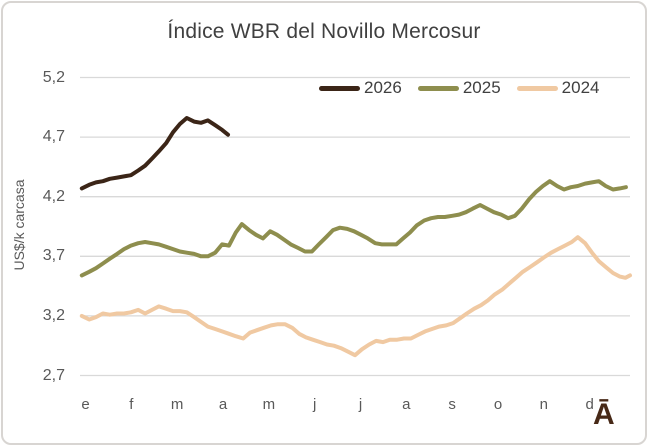  What do you see at coordinates (53, 256) in the screenshot?
I see `y-tick-label: 3,7` at bounding box center [53, 256].